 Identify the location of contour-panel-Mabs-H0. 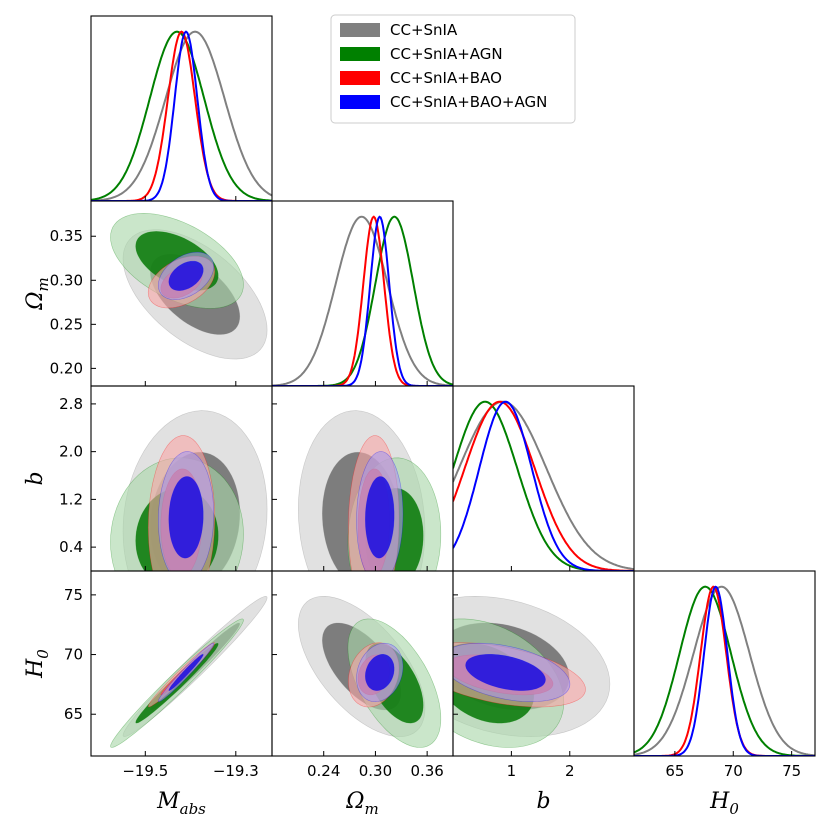
(189, 671).